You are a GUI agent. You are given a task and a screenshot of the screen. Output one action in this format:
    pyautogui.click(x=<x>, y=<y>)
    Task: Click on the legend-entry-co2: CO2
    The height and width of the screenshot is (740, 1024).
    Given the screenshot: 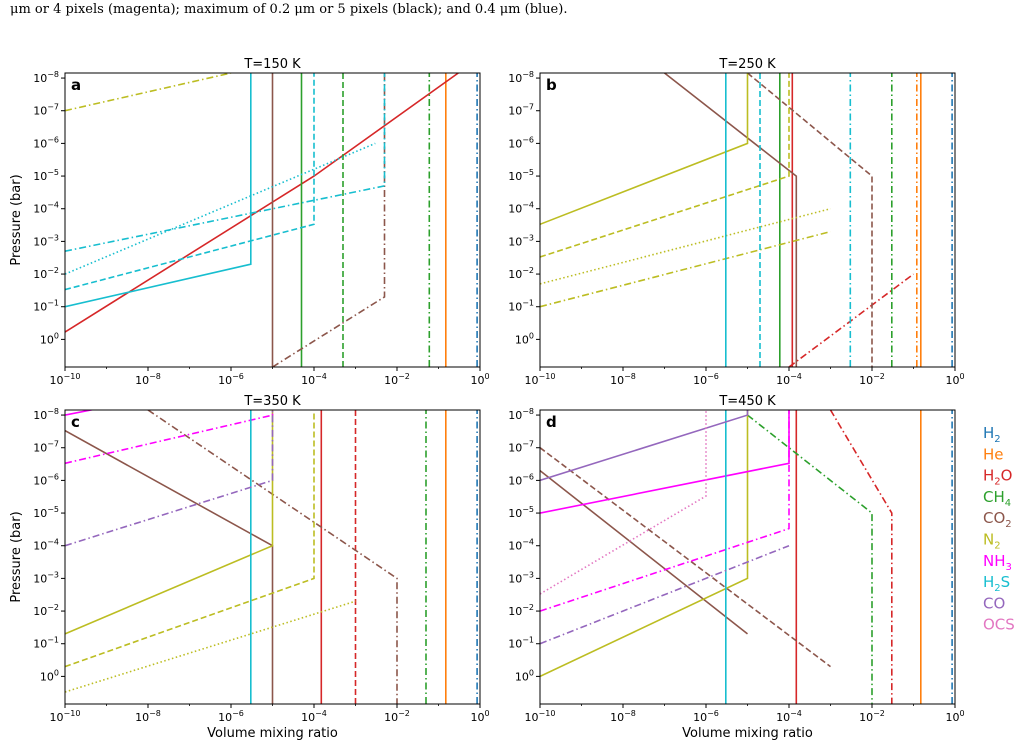 What is the action you would take?
    pyautogui.click(x=997, y=519)
    